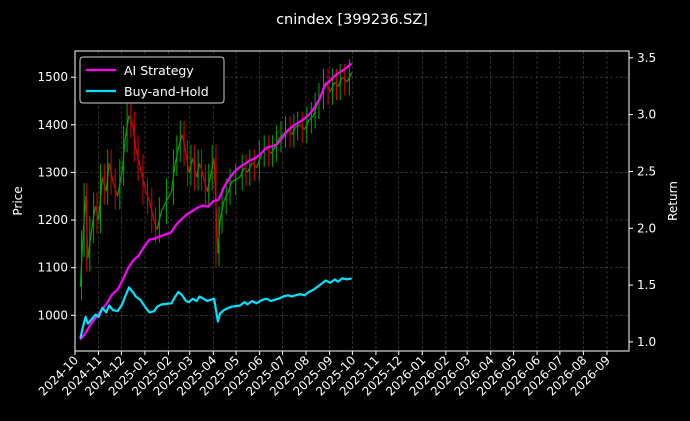  Describe the element at coordinates (215, 308) in the screenshot. I see `series-line-buy-and-hold` at that location.